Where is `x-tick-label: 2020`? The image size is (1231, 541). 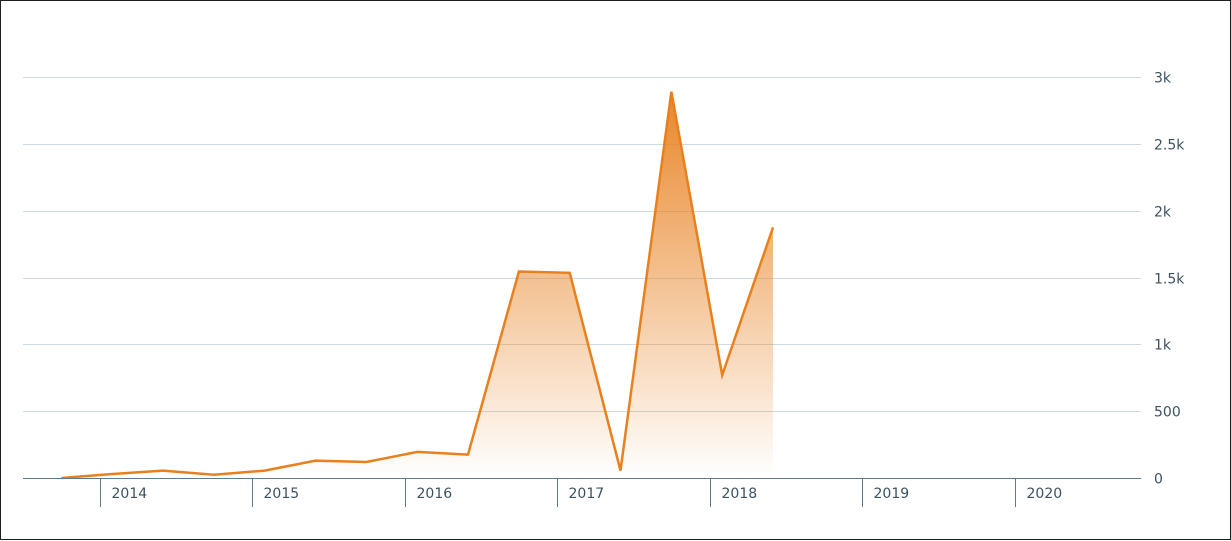 x-tick-label: 2020 is located at coordinates (1045, 494).